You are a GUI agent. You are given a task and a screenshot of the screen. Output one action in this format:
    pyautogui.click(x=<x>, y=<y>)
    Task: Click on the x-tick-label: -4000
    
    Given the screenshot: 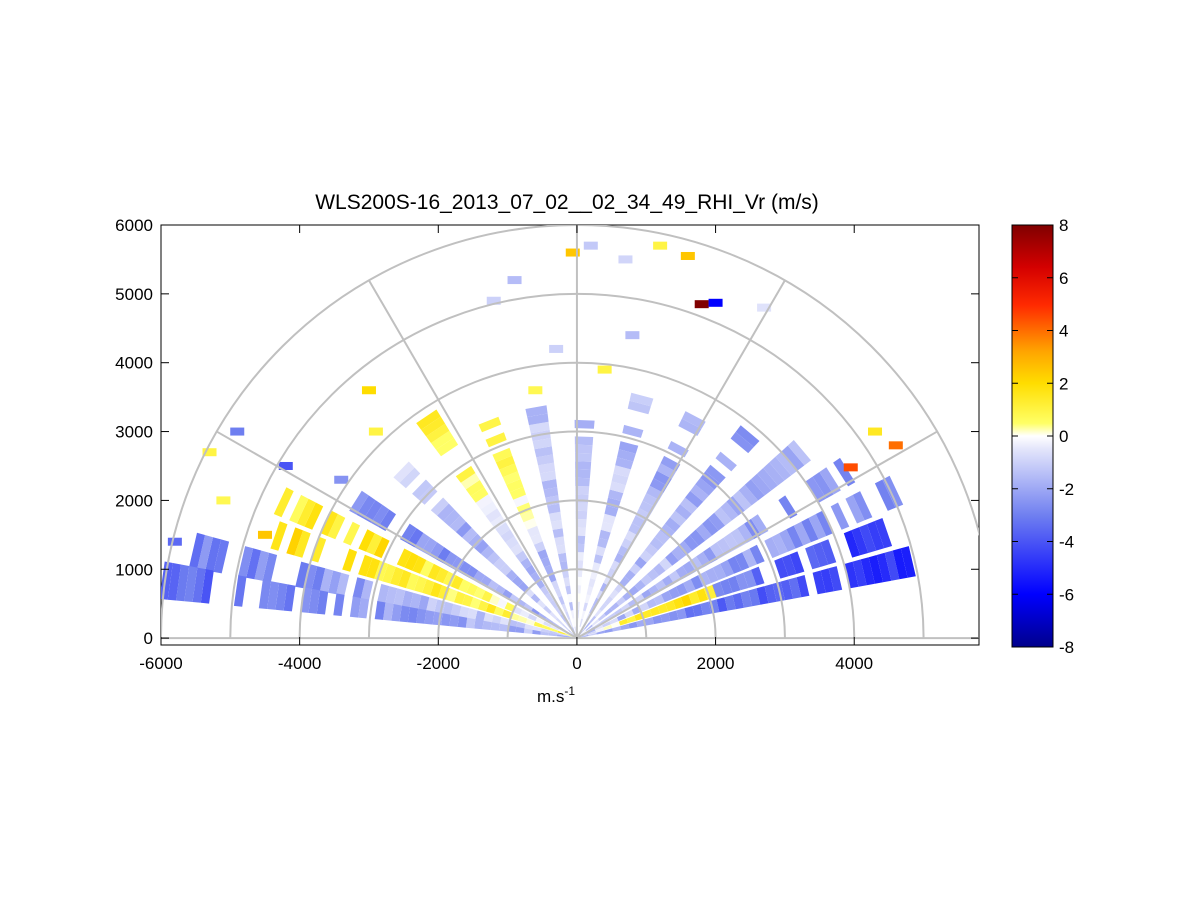 What is the action you would take?
    pyautogui.click(x=299, y=663)
    